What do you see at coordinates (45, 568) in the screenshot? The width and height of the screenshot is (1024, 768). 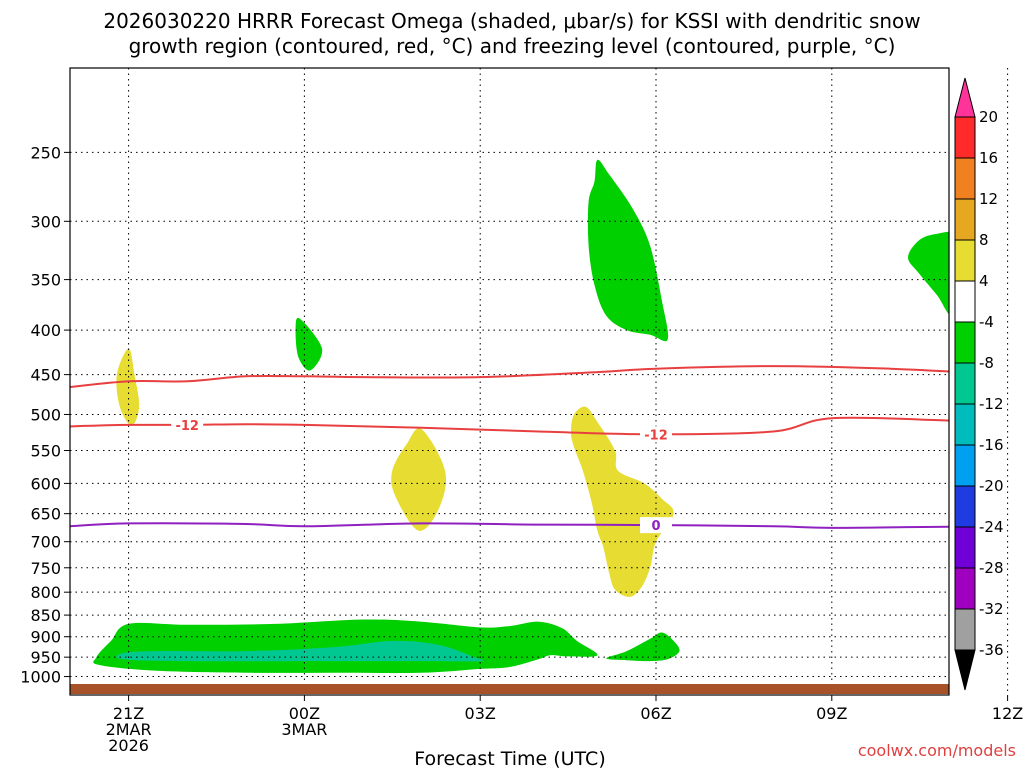 I see `y-tick-label-750: 750` at bounding box center [45, 568].